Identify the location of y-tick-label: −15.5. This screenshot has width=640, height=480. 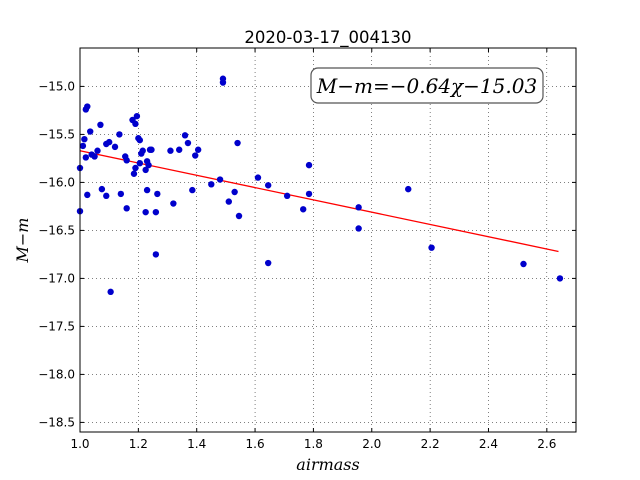
(56, 134).